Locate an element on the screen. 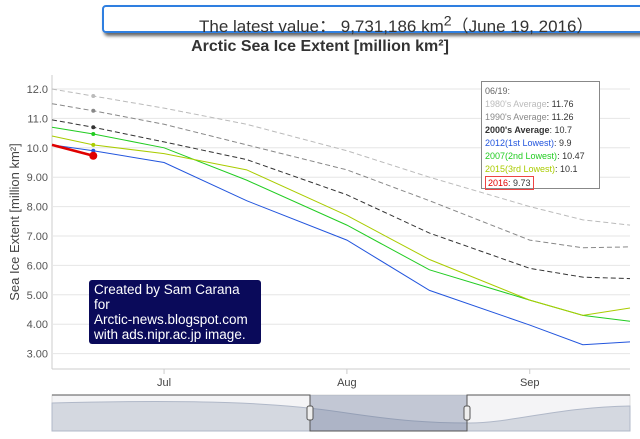  legend-item: 2012(1st Lowest): 9.9 is located at coordinates (542, 143).